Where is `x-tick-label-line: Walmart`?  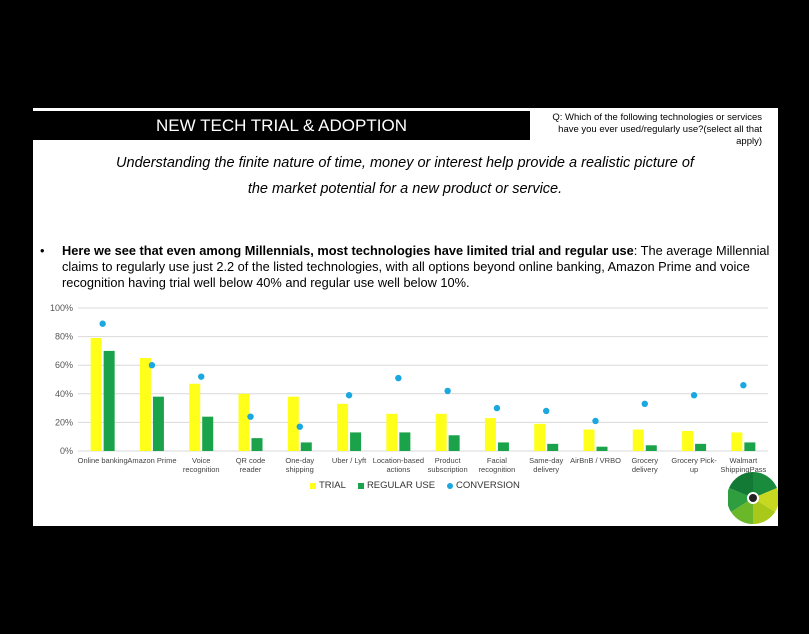 x-tick-label-line: Walmart is located at coordinates (744, 460).